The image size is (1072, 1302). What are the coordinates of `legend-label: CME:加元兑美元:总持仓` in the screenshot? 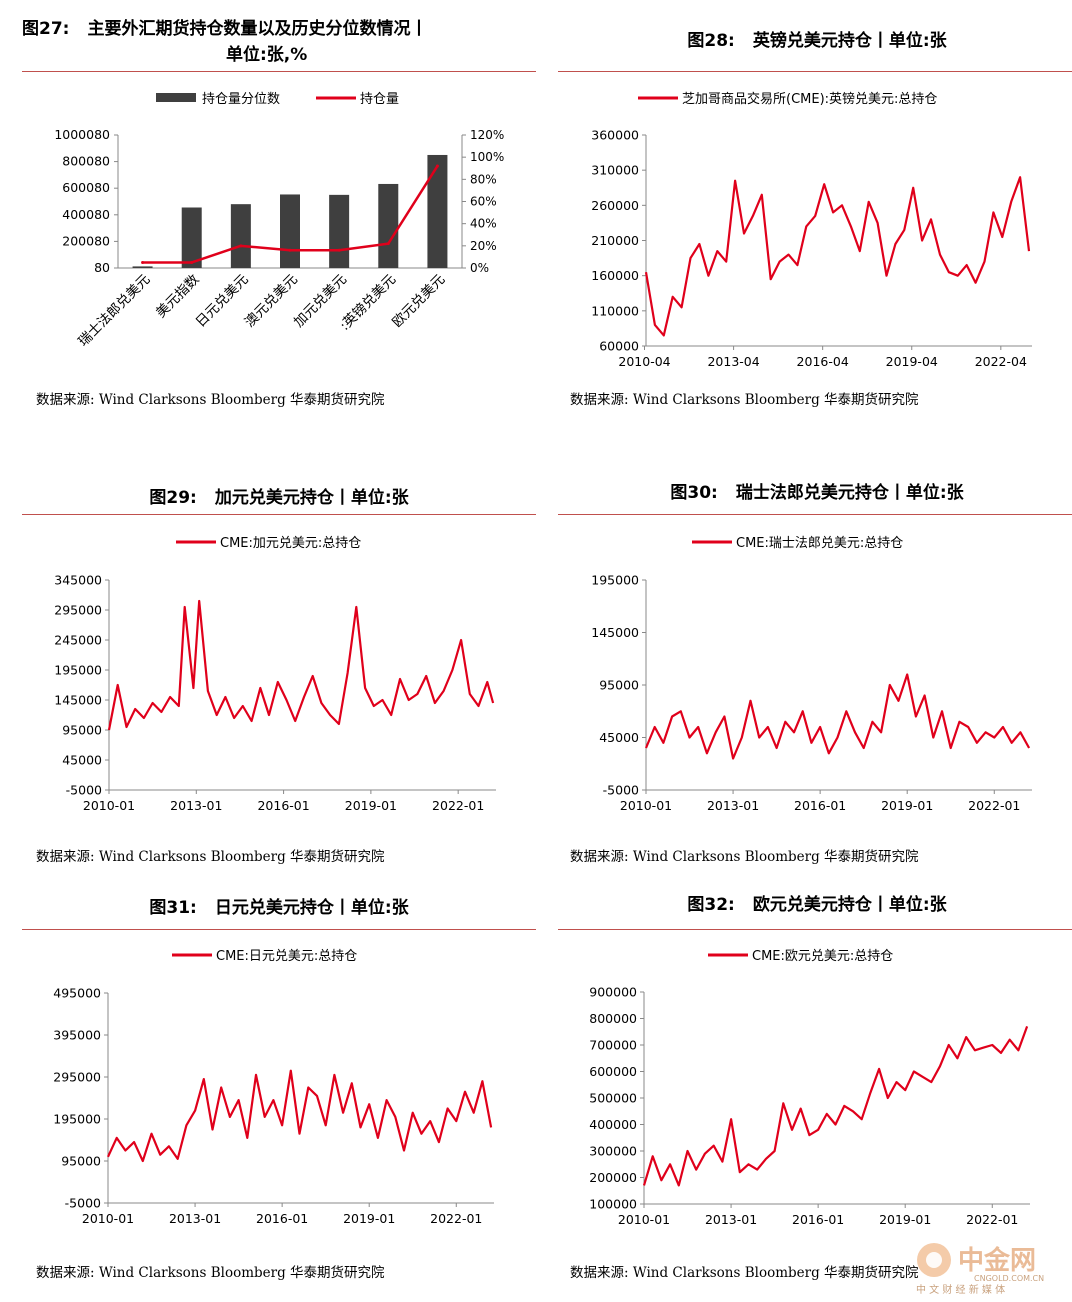 It's located at (290, 543).